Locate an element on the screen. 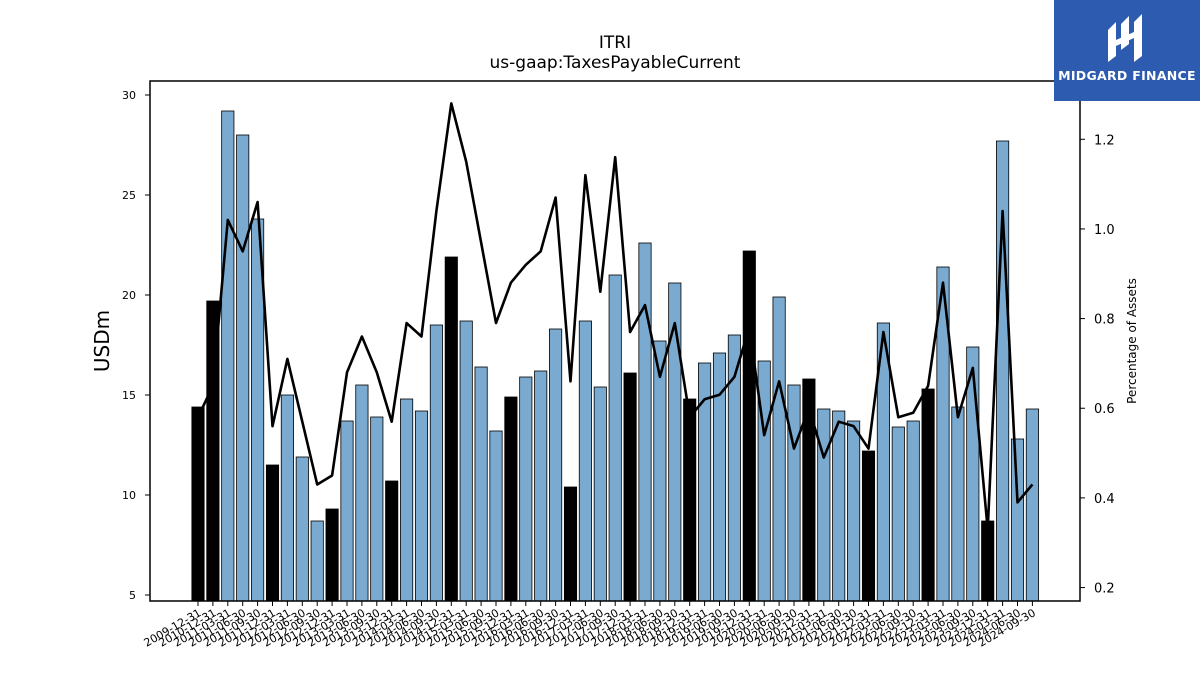 This screenshot has width=1200, height=675. y-tick-label: 10 is located at coordinates (129, 495).